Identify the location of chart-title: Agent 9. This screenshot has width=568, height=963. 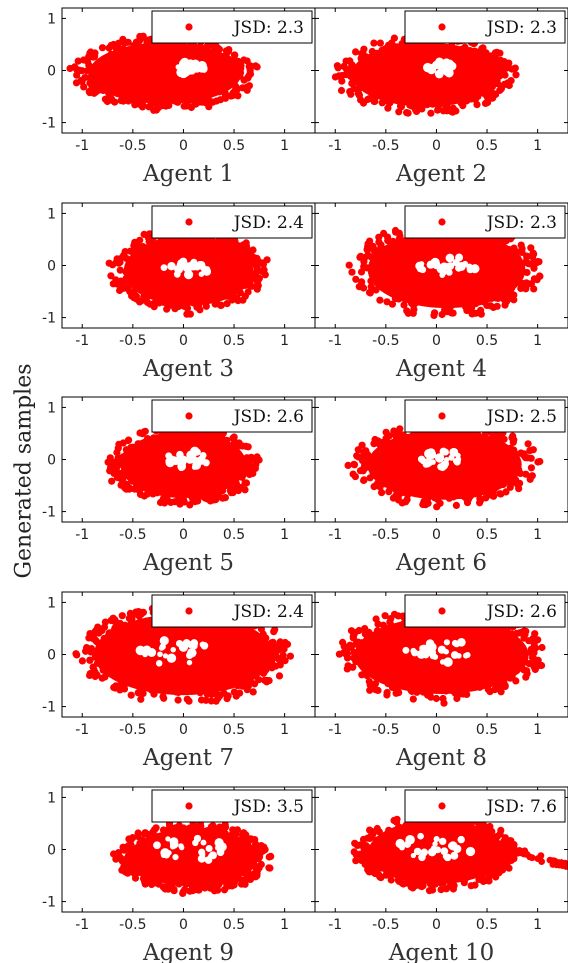
(188, 951).